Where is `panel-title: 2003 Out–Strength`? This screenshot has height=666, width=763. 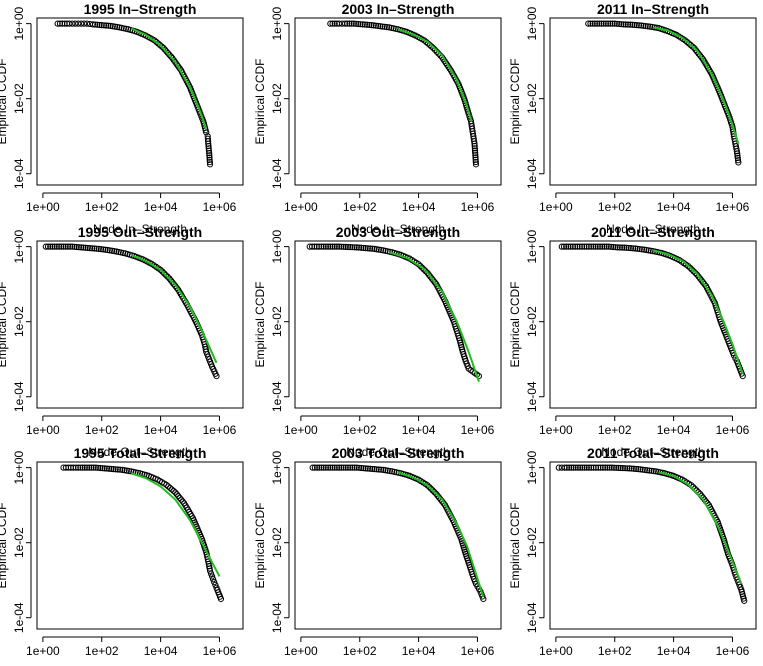 panel-title: 2003 Out–Strength is located at coordinates (398, 232).